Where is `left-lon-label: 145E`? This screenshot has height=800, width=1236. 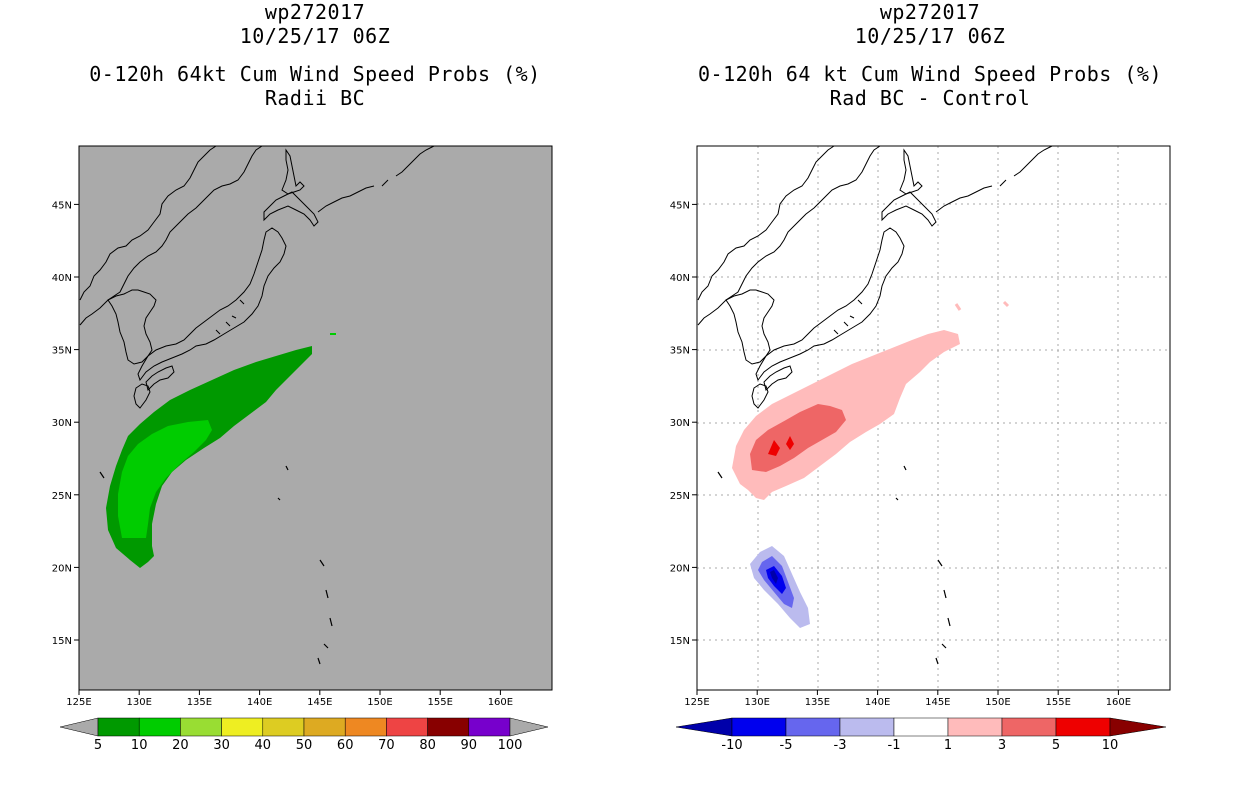 left-lon-label: 145E is located at coordinates (319, 702).